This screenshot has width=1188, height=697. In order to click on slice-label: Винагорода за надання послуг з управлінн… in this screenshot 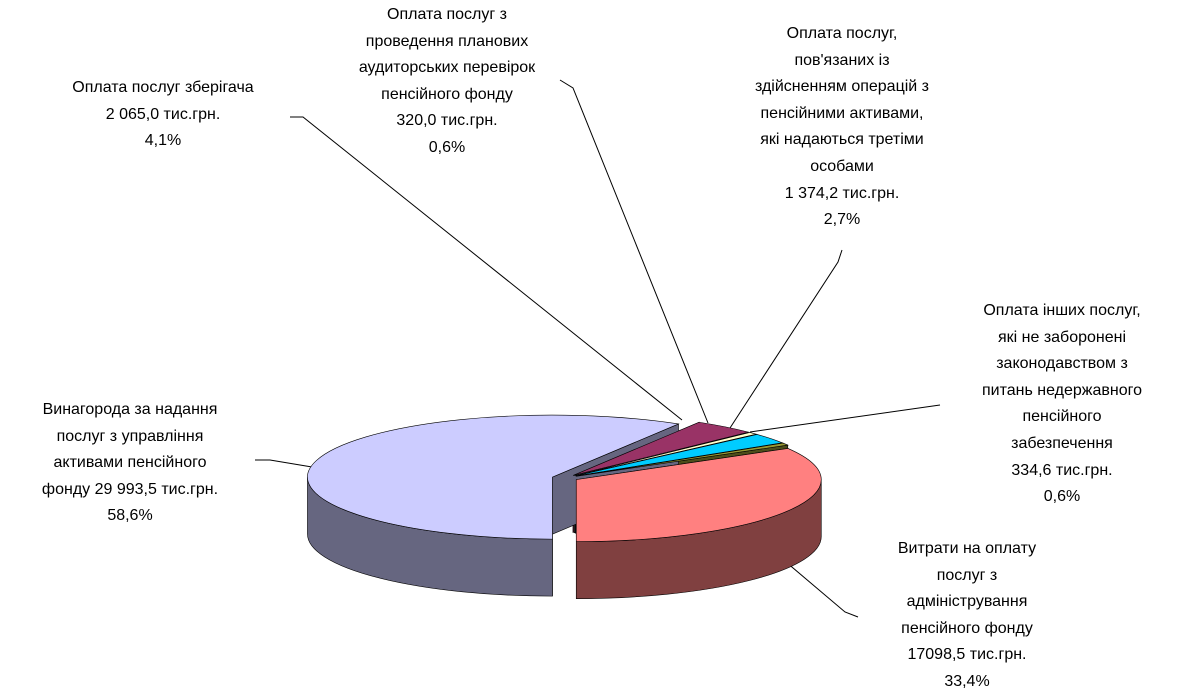, I will do `click(132, 463)`.